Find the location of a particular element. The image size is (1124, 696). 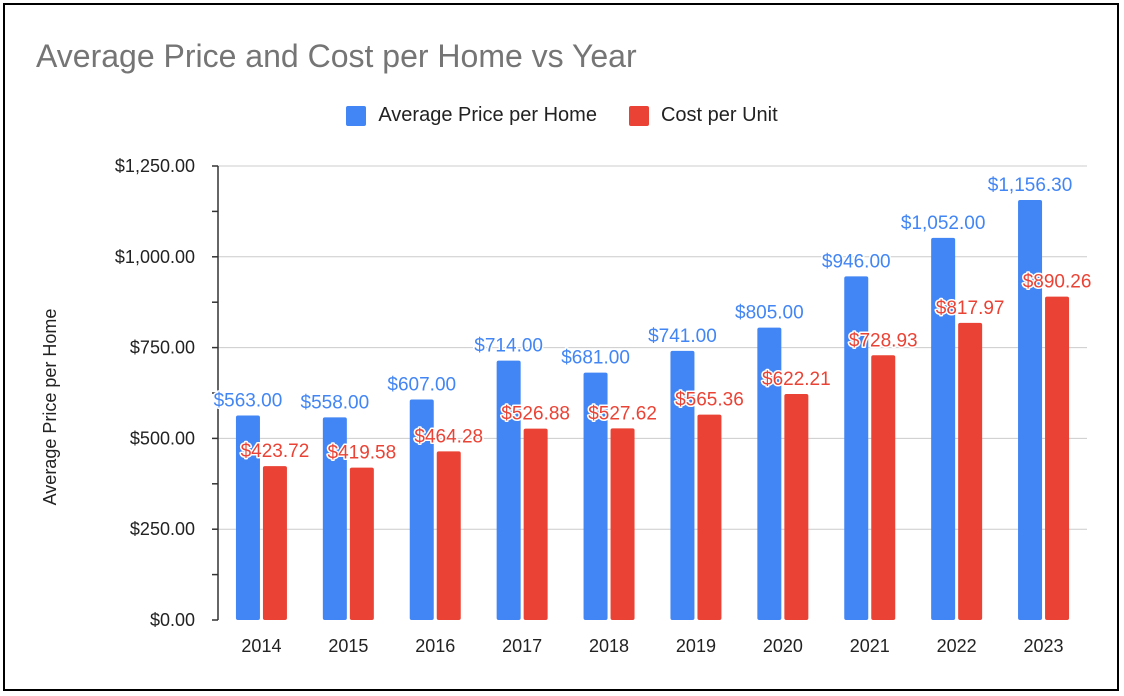

legend-swatch-cost-per-unit is located at coordinates (638, 115).